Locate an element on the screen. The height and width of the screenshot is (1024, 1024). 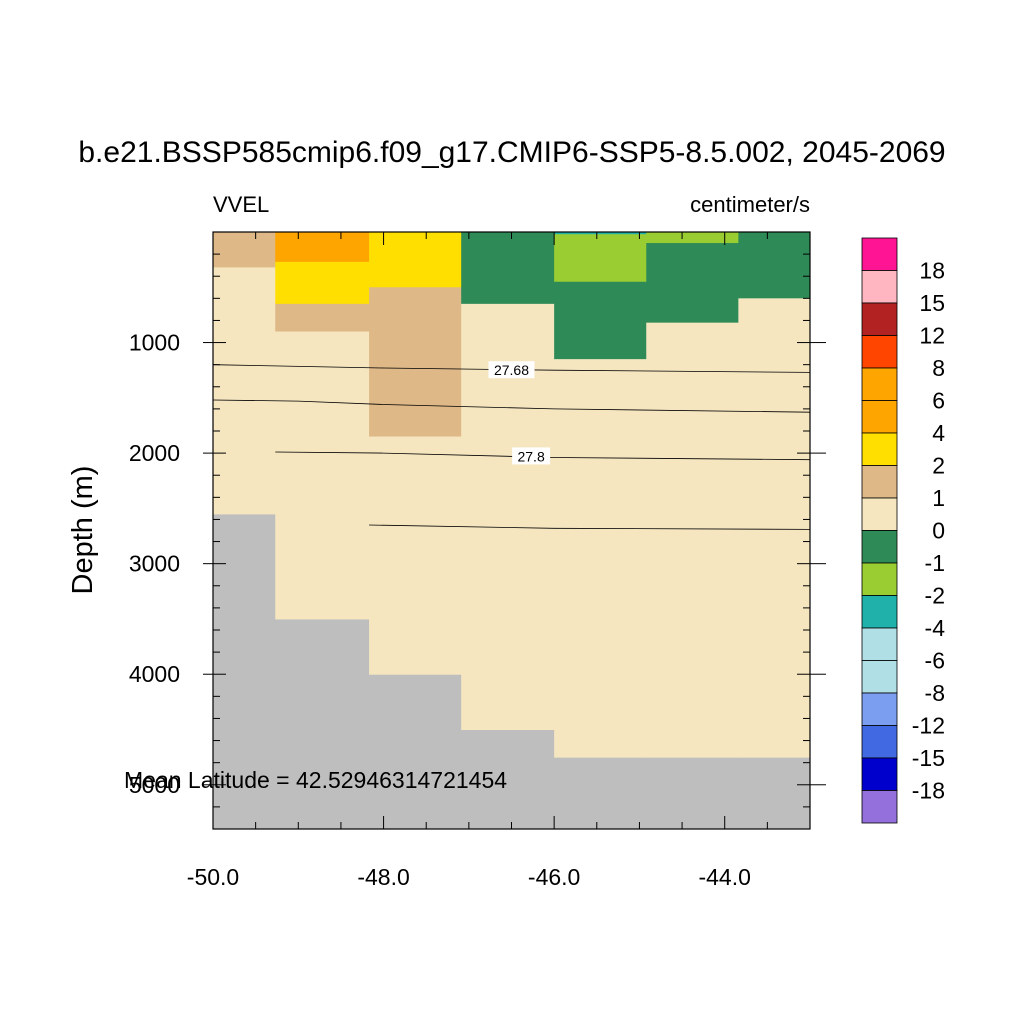
contour-label: 27.68 is located at coordinates (511, 370).